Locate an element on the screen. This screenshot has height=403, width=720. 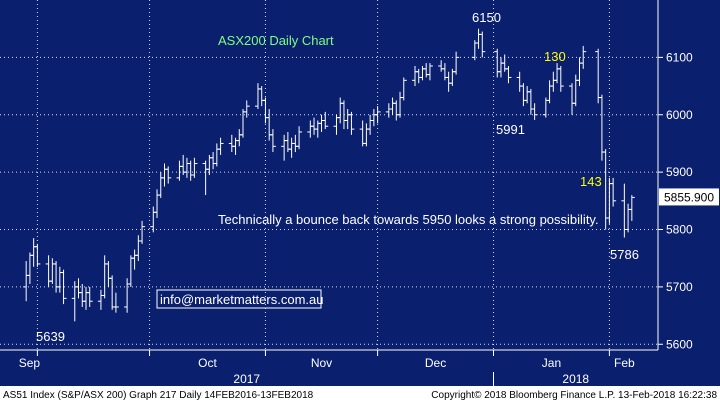
y-ticks-layer: 5600 5700 5800 5900 6000 6100 is located at coordinates (675, 200).